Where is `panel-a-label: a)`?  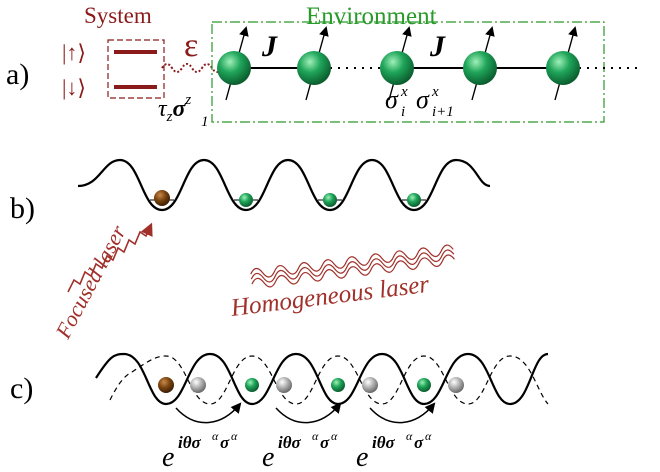
panel-a-label: a) is located at coordinates (17, 74).